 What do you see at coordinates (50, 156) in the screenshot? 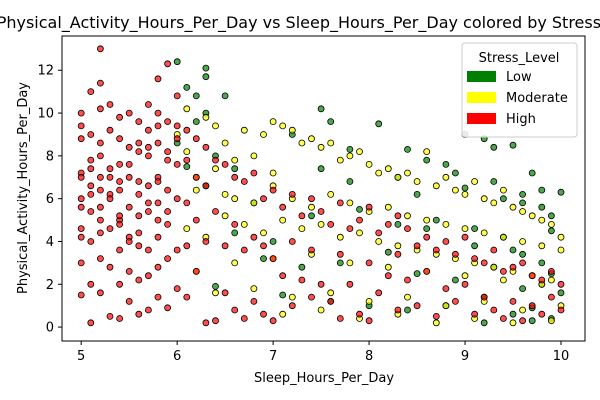
I see `y-tick-label: 8` at bounding box center [50, 156].